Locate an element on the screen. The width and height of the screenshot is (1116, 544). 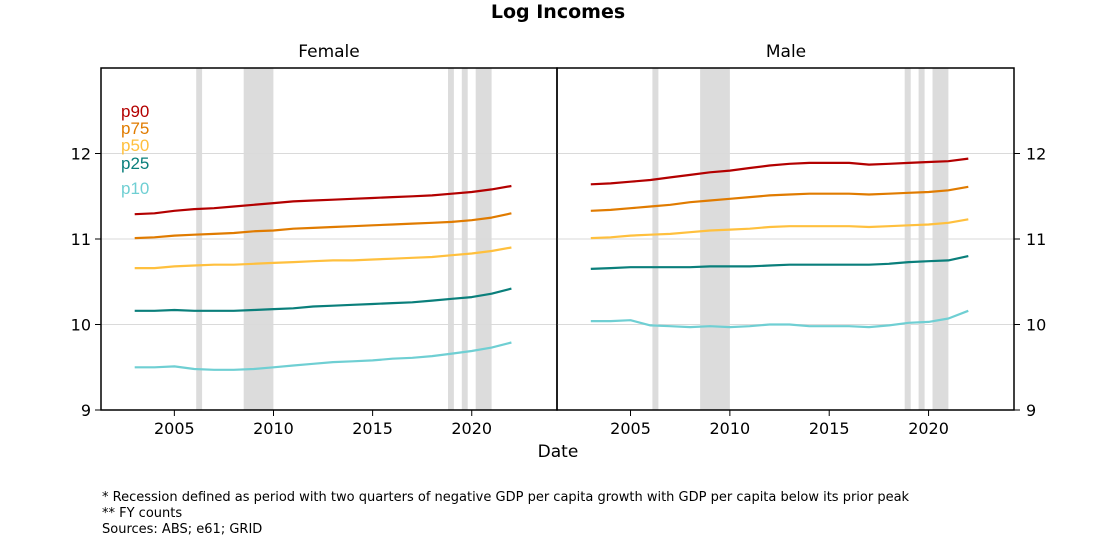
y-axis-left: 9 10 11 12 is located at coordinates (86, 282).